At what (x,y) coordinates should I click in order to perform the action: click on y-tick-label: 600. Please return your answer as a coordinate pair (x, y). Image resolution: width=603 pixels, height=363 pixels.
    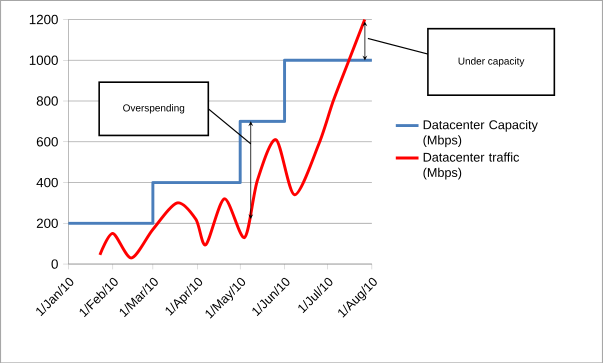
    Looking at the image, I should click on (47, 141).